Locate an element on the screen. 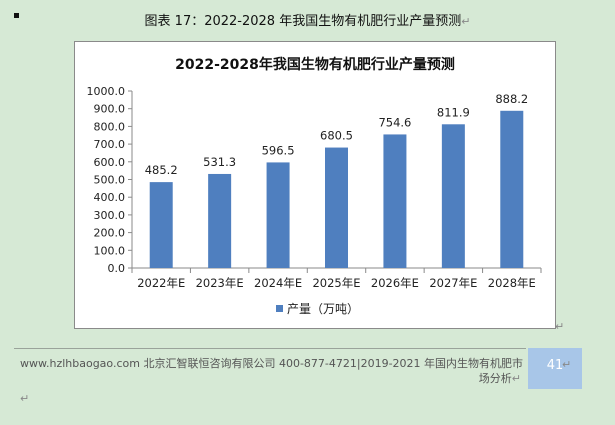 This screenshot has height=425, width=615. legend-label: 产量（万吨） is located at coordinates (323, 309).